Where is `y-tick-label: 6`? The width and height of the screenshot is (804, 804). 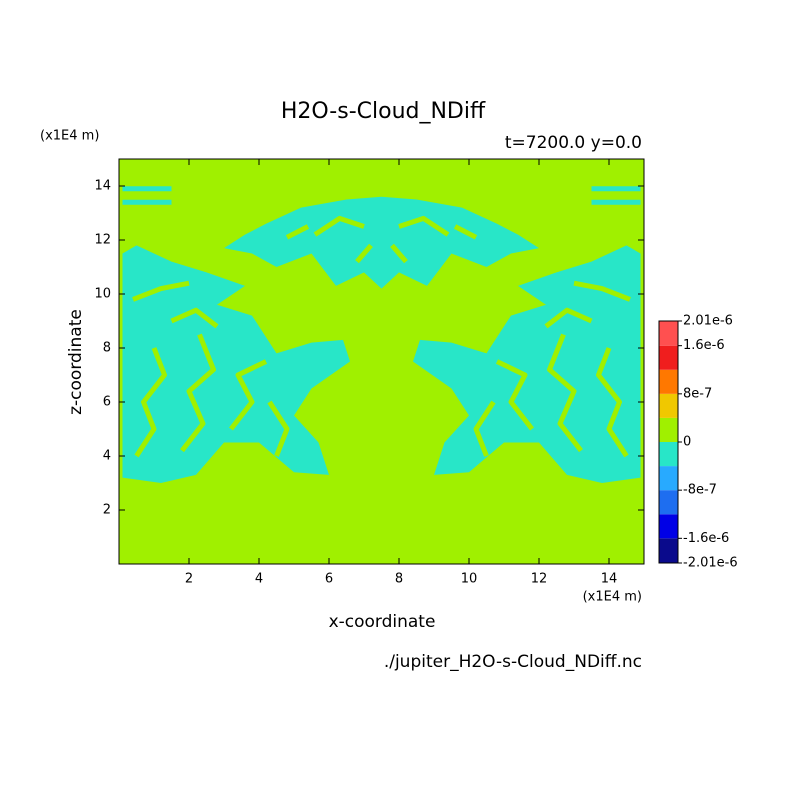 y-tick-label: 6 is located at coordinates (107, 402).